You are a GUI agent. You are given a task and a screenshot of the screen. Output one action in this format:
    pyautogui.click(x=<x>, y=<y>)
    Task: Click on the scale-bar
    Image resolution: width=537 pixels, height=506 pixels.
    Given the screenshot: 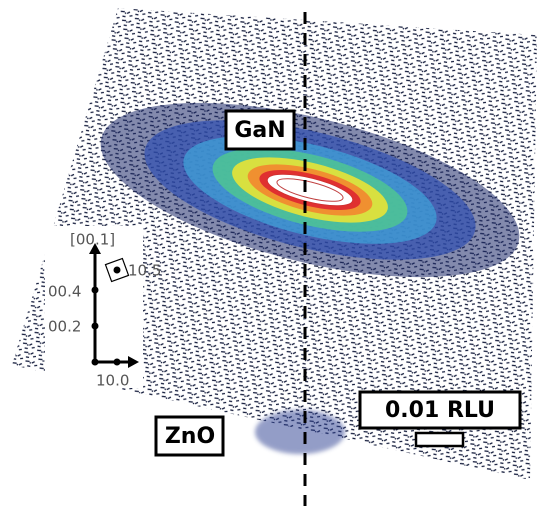 What is the action you would take?
    pyautogui.click(x=439, y=439)
    